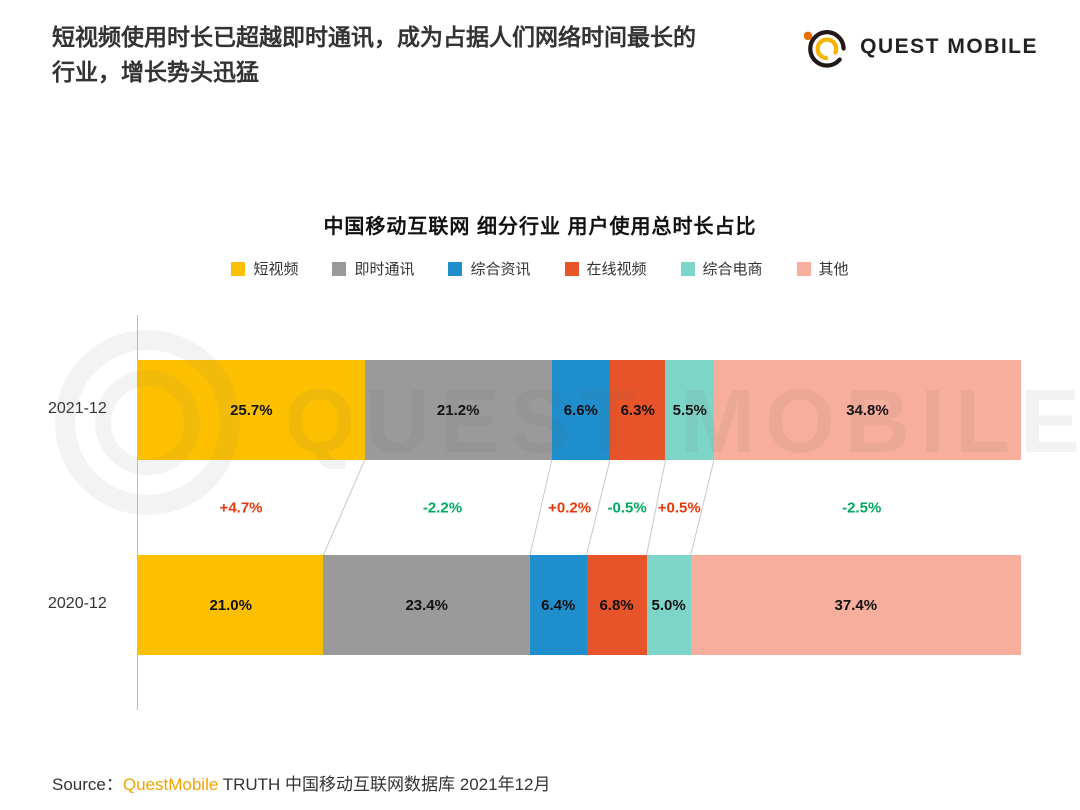  Describe the element at coordinates (170, 784) in the screenshot. I see `source-brand: QuestMobile` at that location.